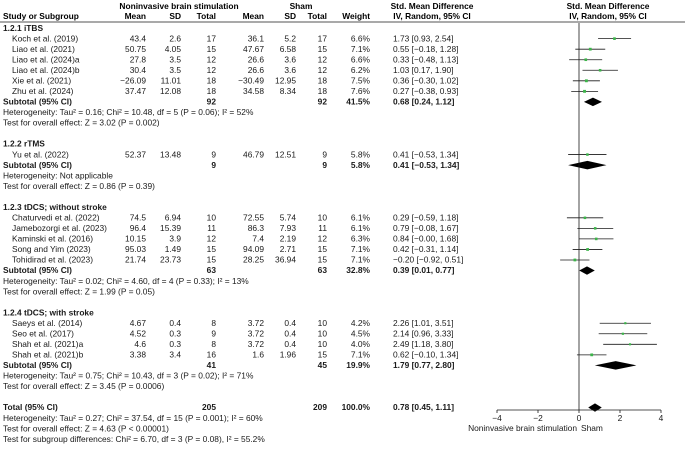  Describe the element at coordinates (48, 355) in the screenshot. I see `study-name: Shah et al. (2021)b` at that location.